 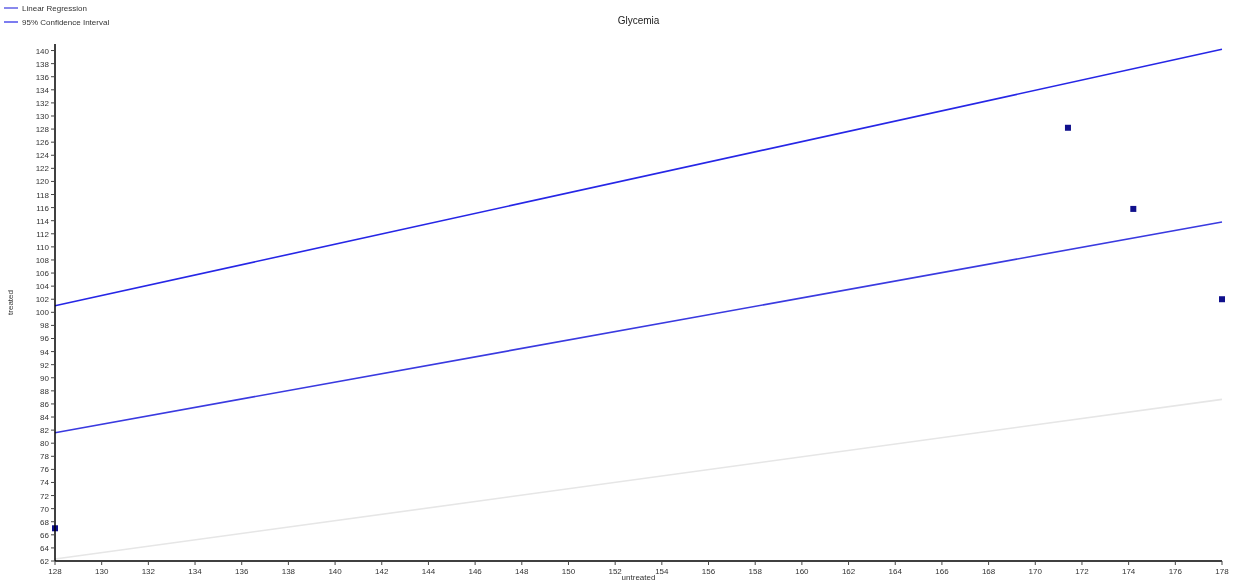 I want to click on y-tick-label: 84, so click(x=45, y=418).